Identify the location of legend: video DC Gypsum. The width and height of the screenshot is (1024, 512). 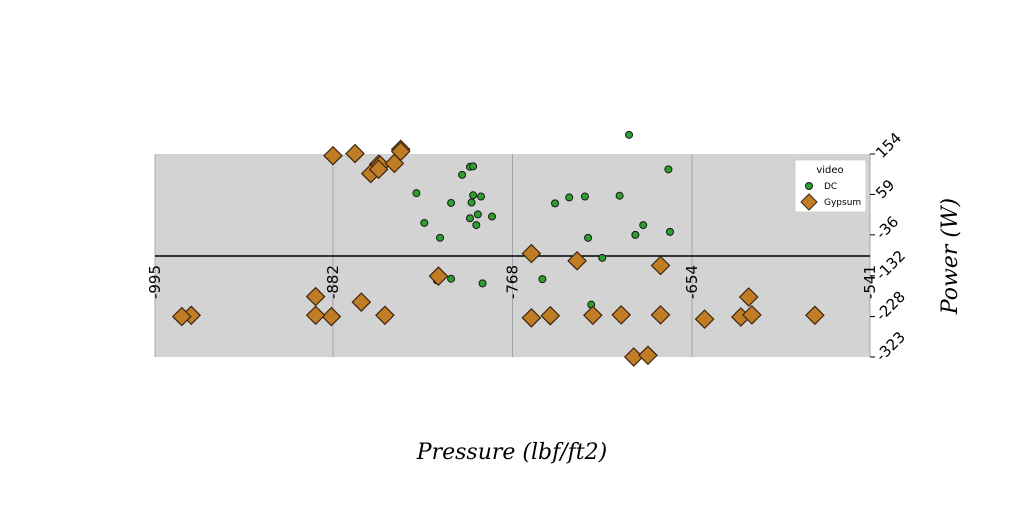
(830, 186).